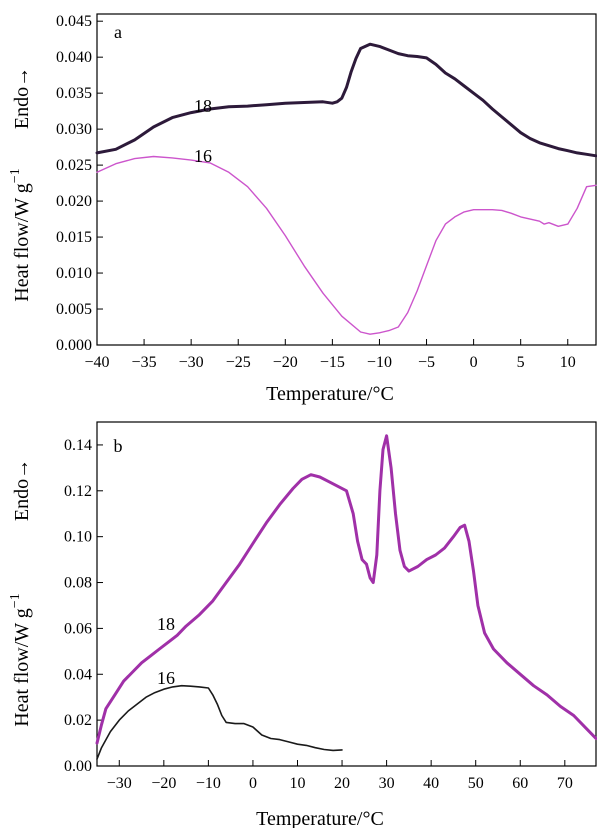 This screenshot has width=597, height=833. Describe the element at coordinates (78, 583) in the screenshot. I see `y-tick-label: 0.08` at that location.